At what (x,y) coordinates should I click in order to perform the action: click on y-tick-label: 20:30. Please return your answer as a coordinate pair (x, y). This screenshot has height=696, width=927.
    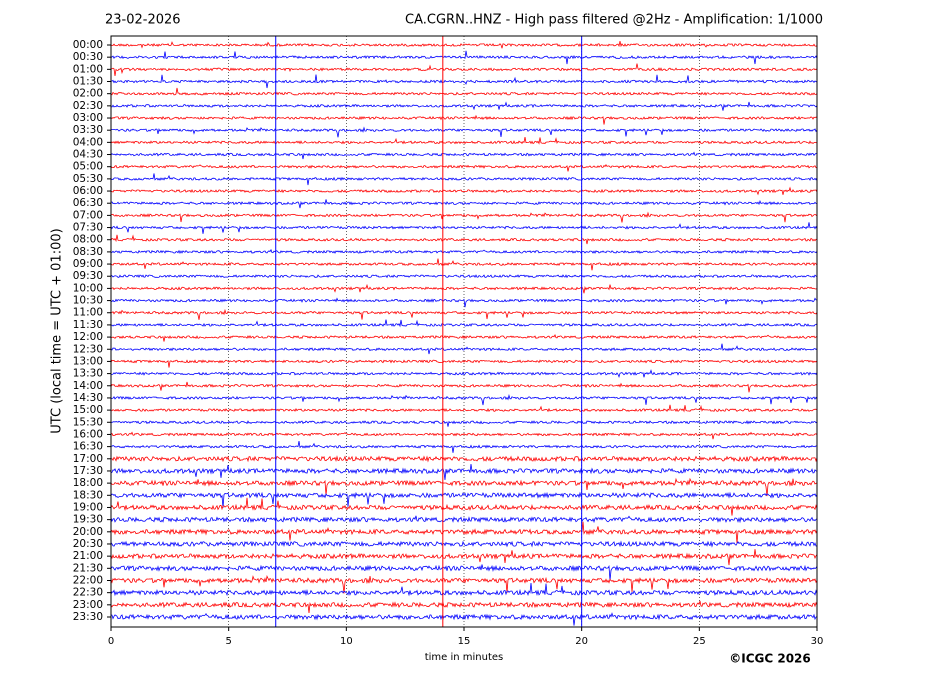
    Looking at the image, I should click on (88, 544).